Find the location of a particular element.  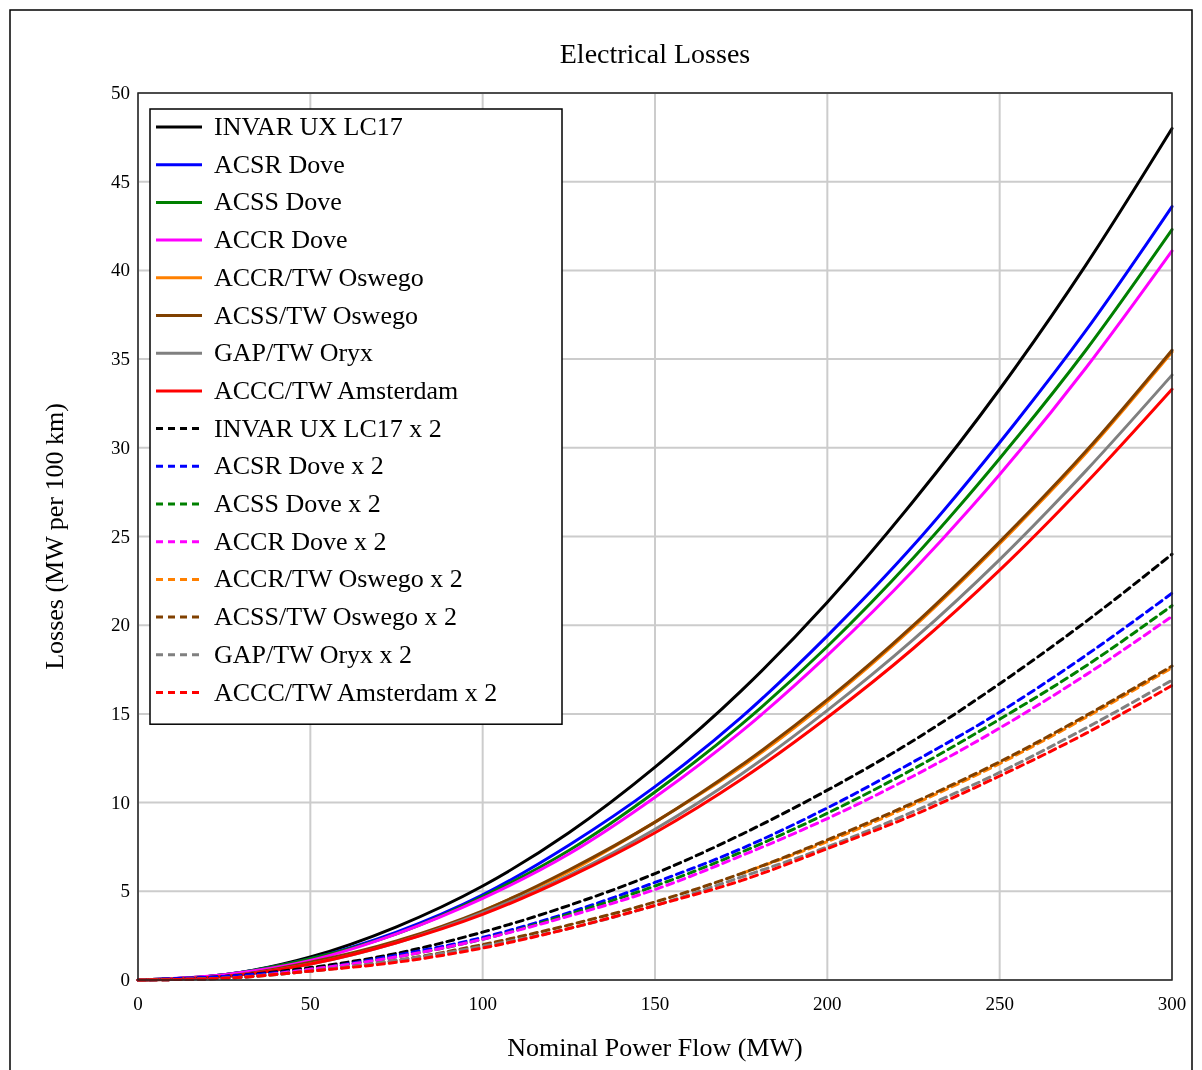

legend-label: ACCR Dove is located at coordinates (281, 240).